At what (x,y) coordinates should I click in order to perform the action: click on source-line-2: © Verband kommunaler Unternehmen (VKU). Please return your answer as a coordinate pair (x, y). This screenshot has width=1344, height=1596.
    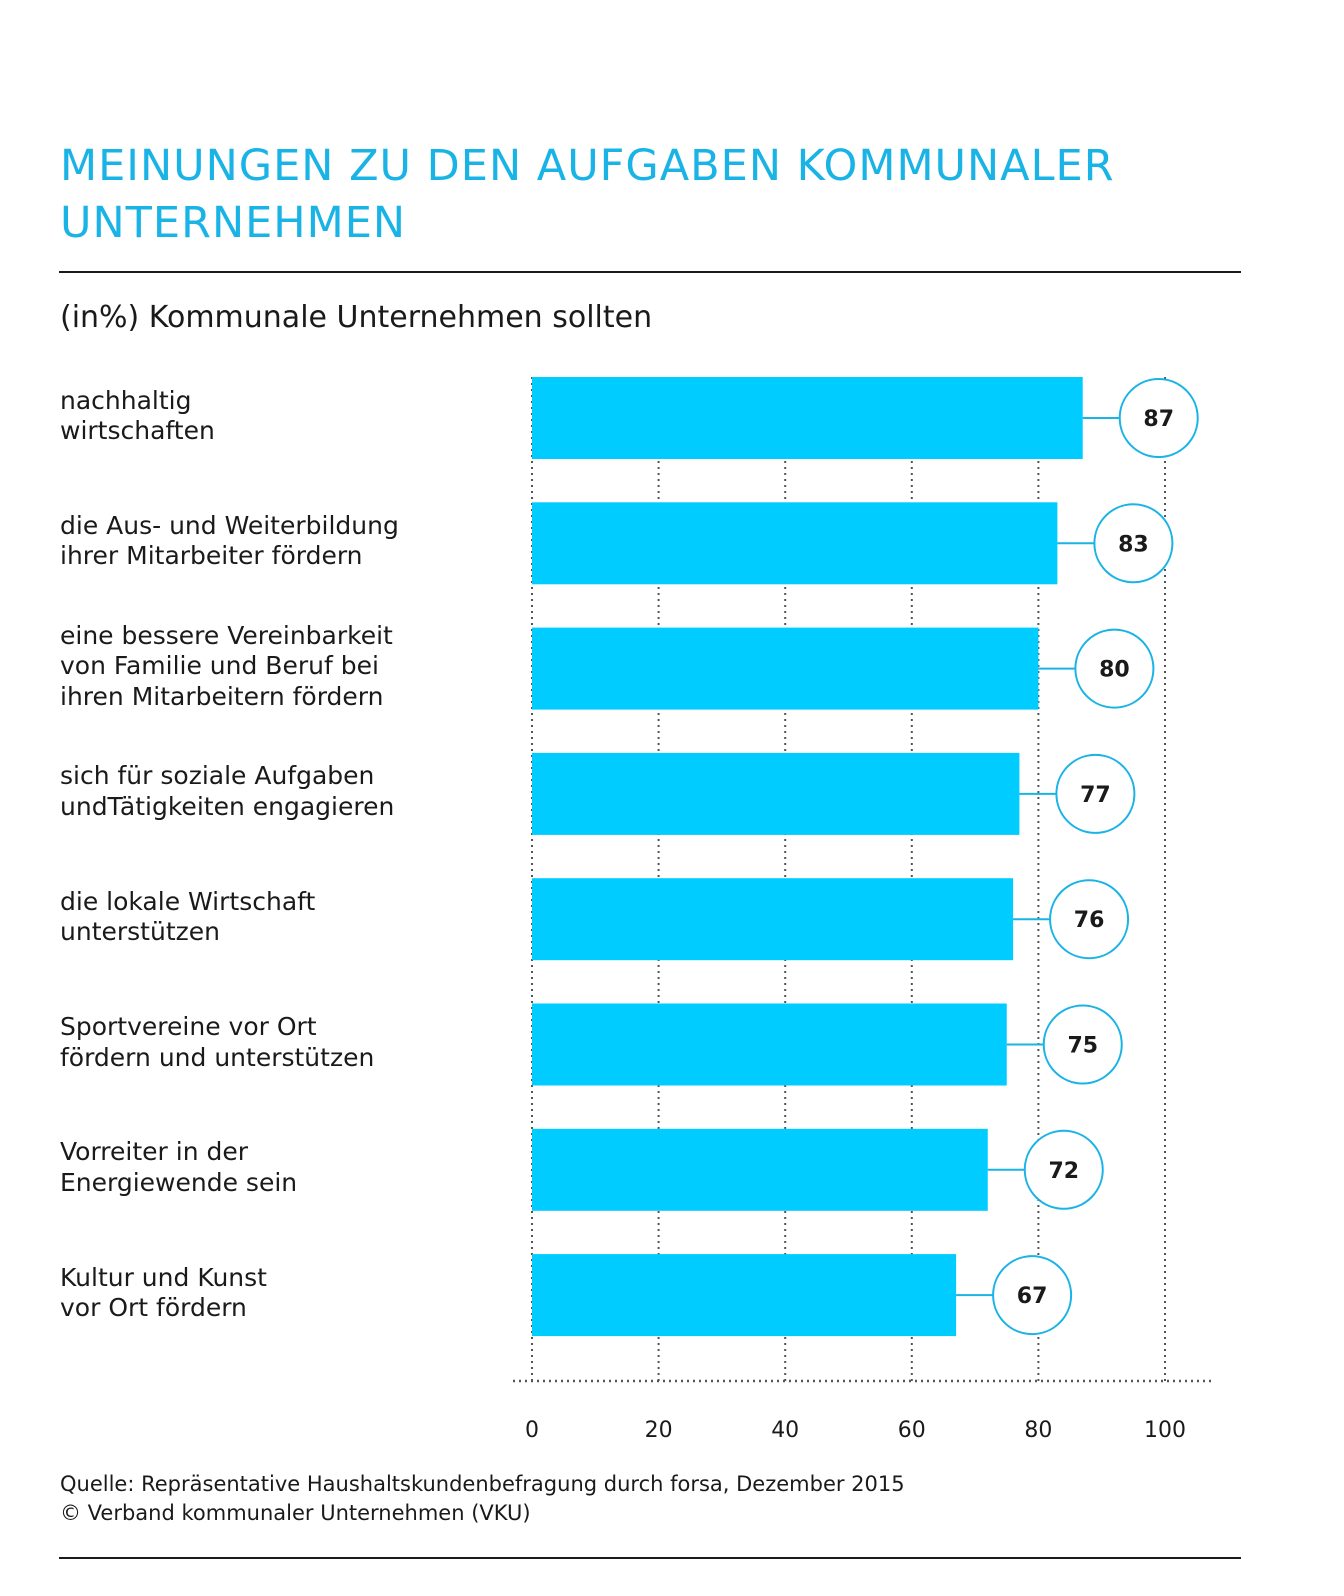
    Looking at the image, I should click on (295, 1513).